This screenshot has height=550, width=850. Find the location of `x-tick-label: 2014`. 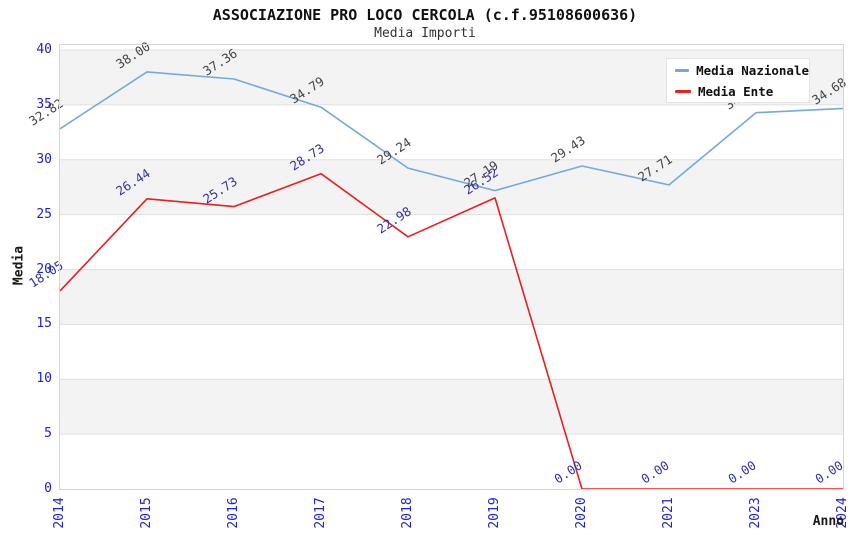

x-tick-label: 2014 is located at coordinates (59, 513).